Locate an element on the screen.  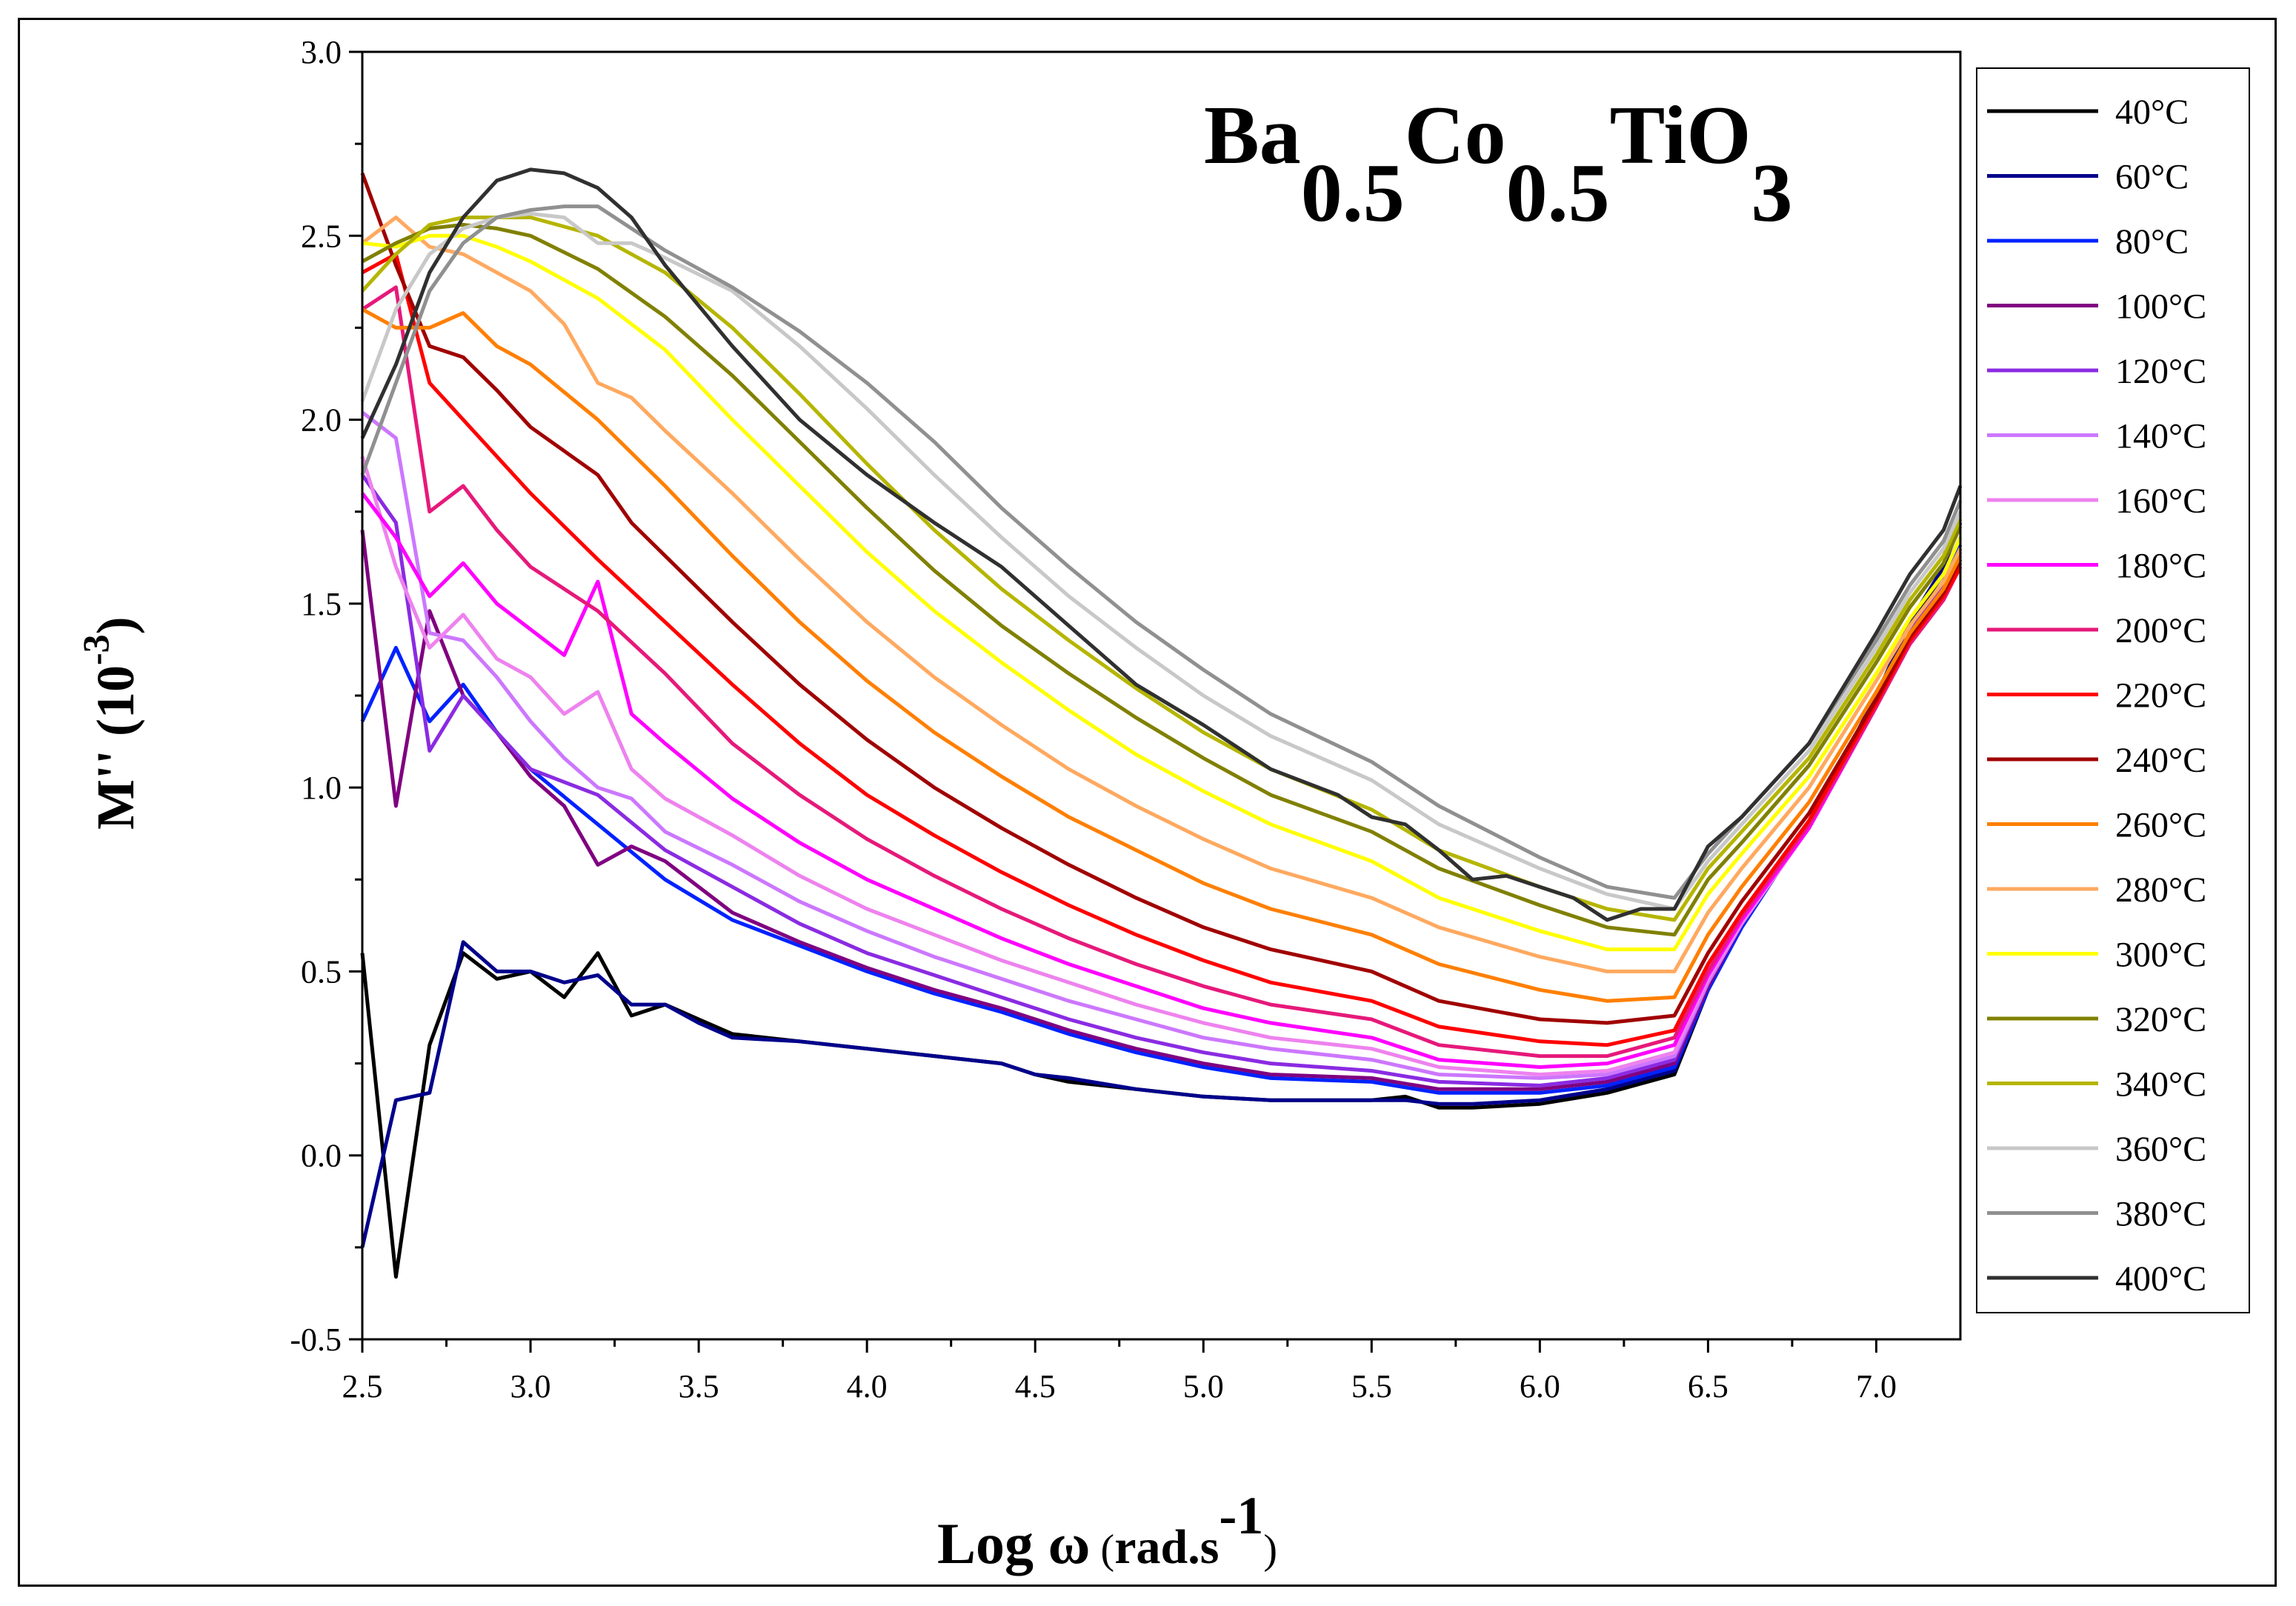
y-axis-title-exp: -3 is located at coordinates (95, 649).